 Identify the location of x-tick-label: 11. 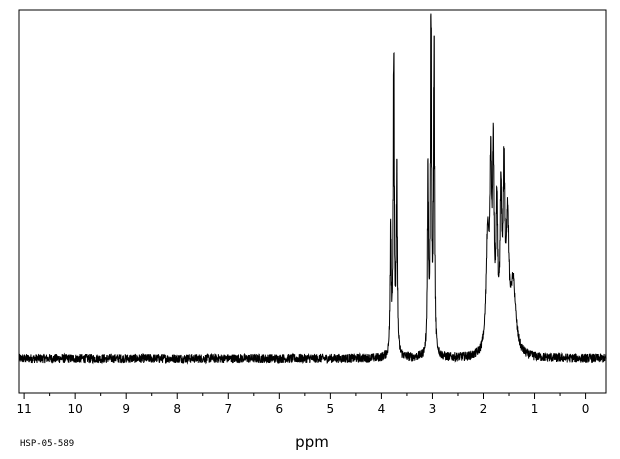
(23, 409).